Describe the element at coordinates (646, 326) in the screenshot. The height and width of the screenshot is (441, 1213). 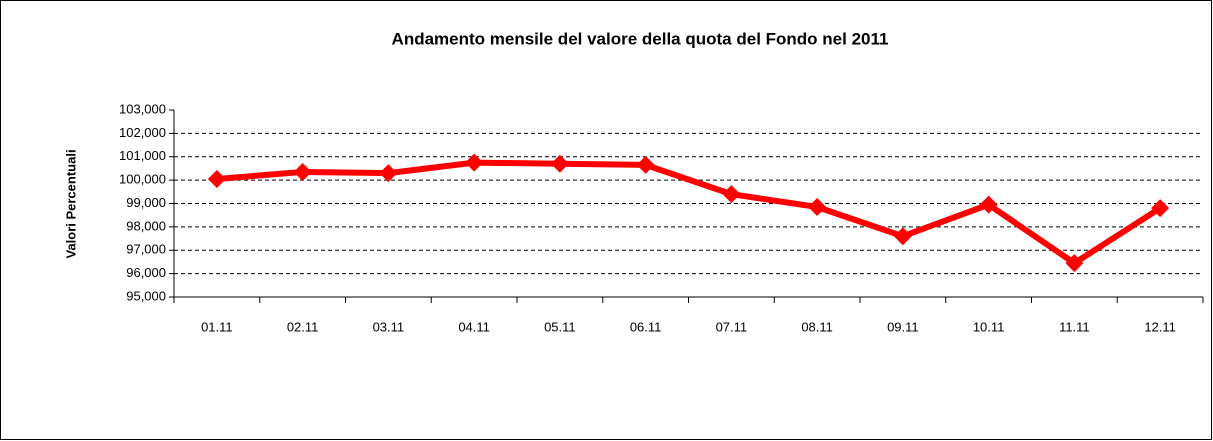
I see `x-tick-label: 06.11` at that location.